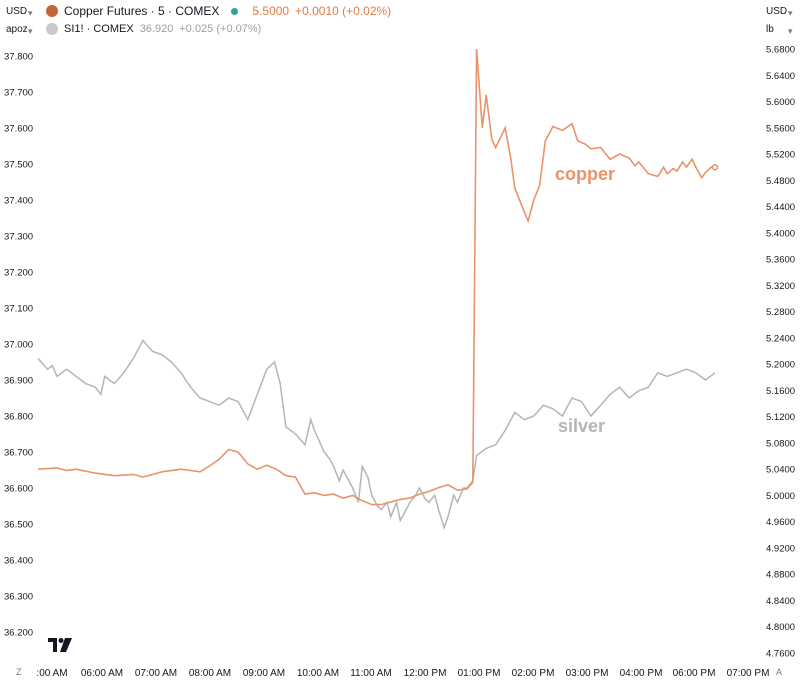 Image resolution: width=800 pixels, height=680 pixels. I want to click on auto-scale-marker: A, so click(779, 672).